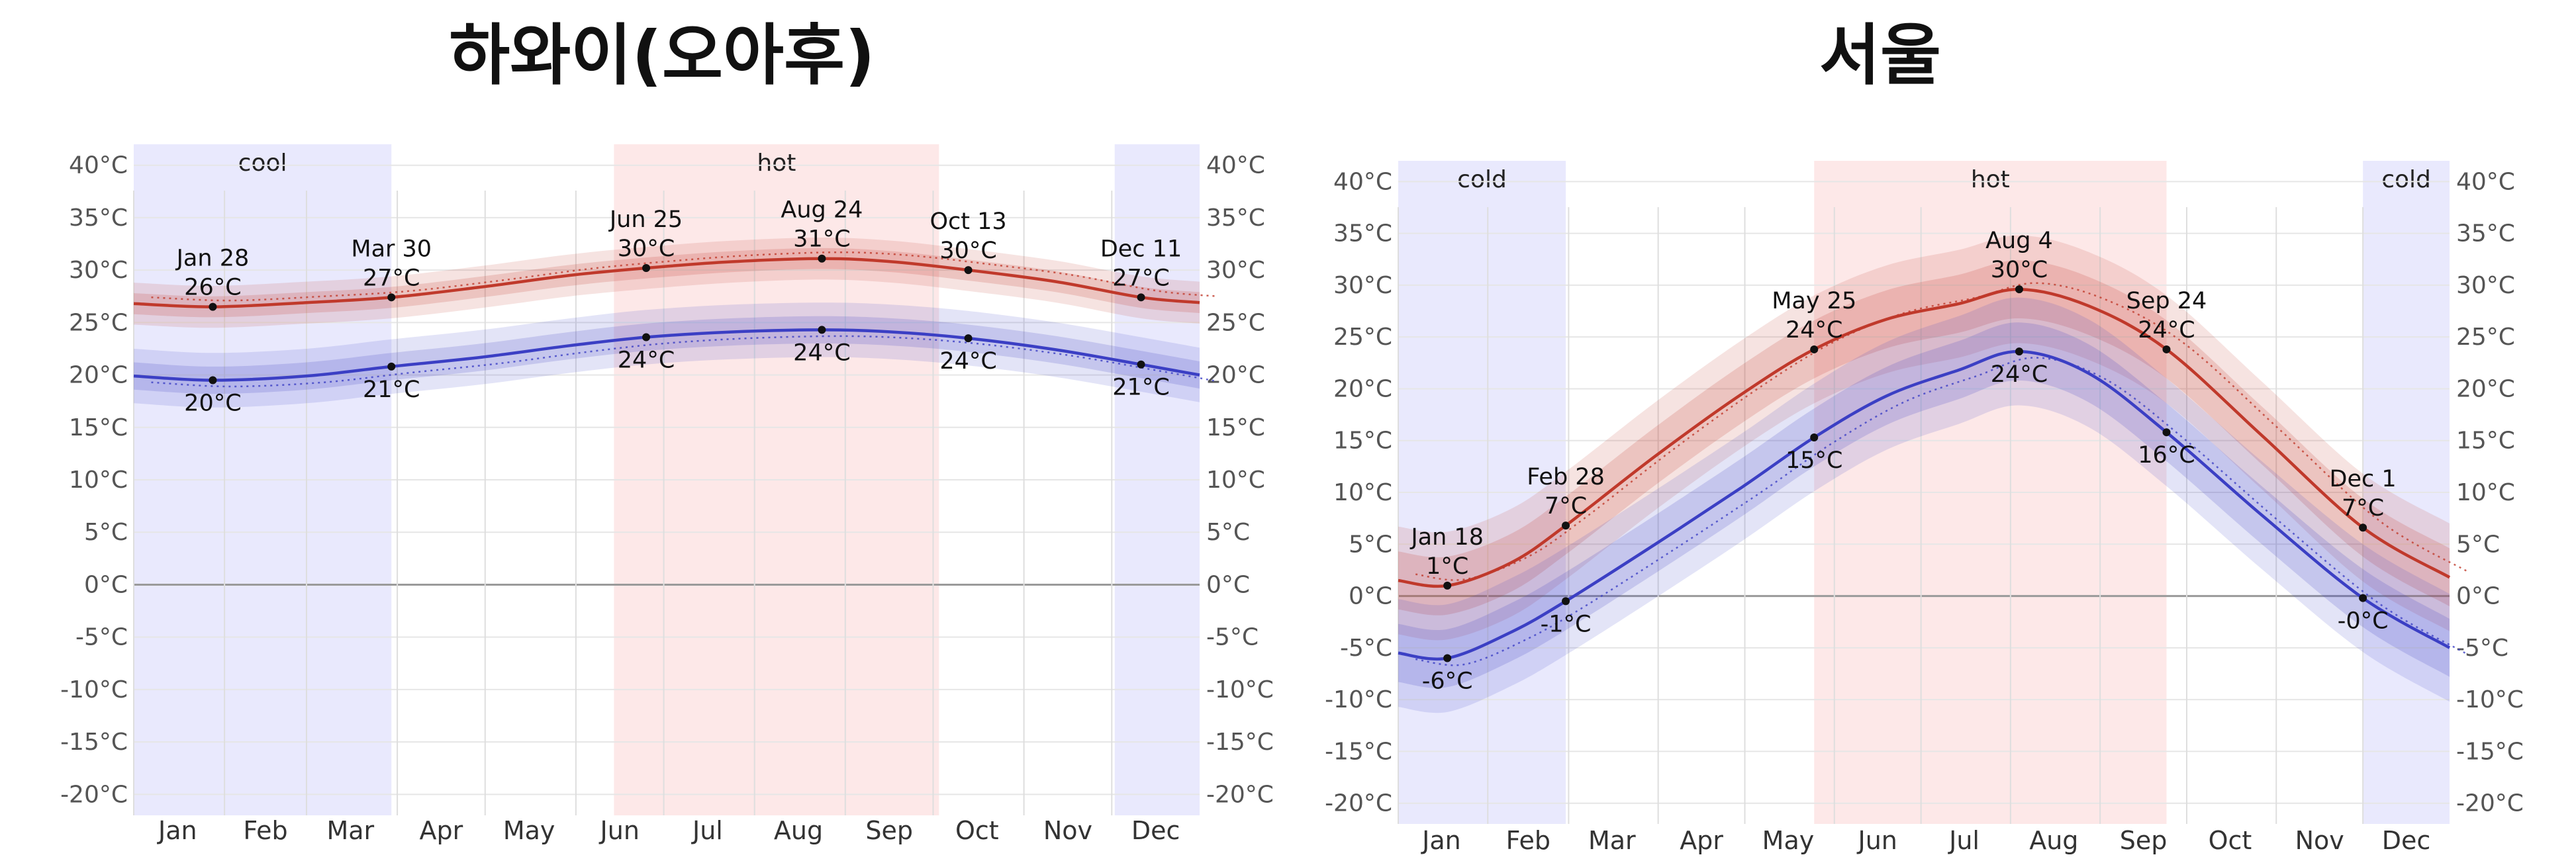  What do you see at coordinates (391, 249) in the screenshot?
I see `annotation-date: Mar 30` at bounding box center [391, 249].